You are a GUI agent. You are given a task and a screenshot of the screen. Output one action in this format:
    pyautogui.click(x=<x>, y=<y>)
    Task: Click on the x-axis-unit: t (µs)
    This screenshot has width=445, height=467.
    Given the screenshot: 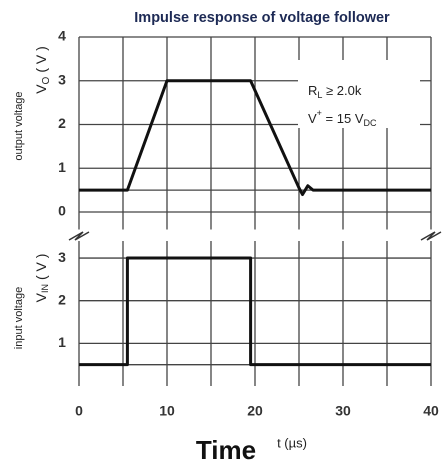 What is the action you would take?
    pyautogui.click(x=292, y=442)
    